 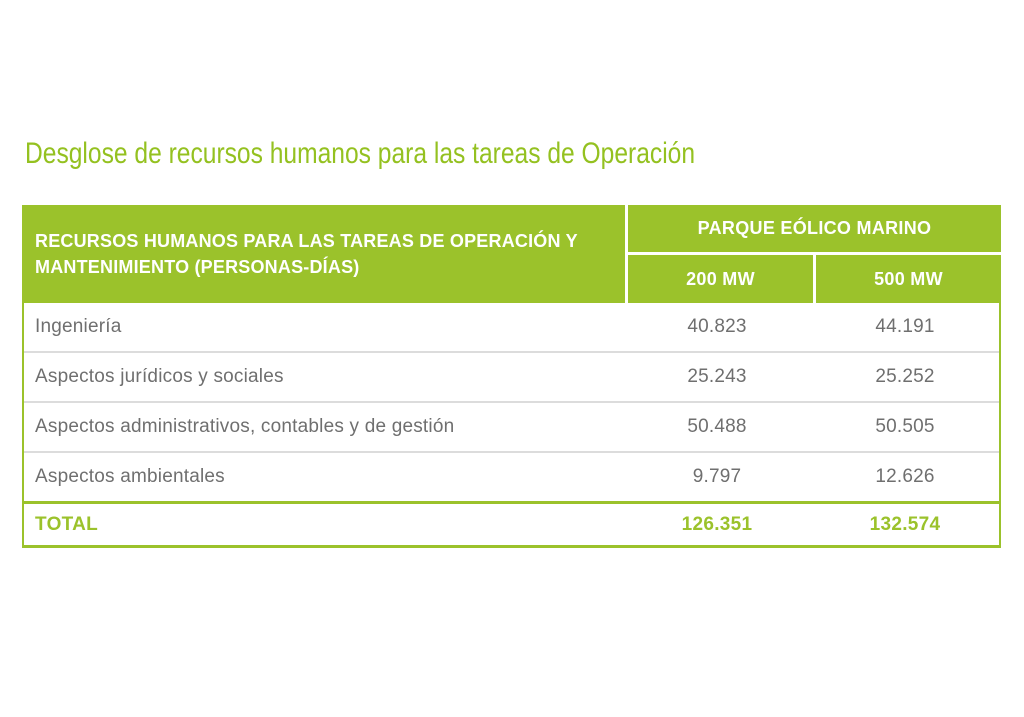 What do you see at coordinates (905, 524) in the screenshot?
I see `total-value-500mw: 132.574` at bounding box center [905, 524].